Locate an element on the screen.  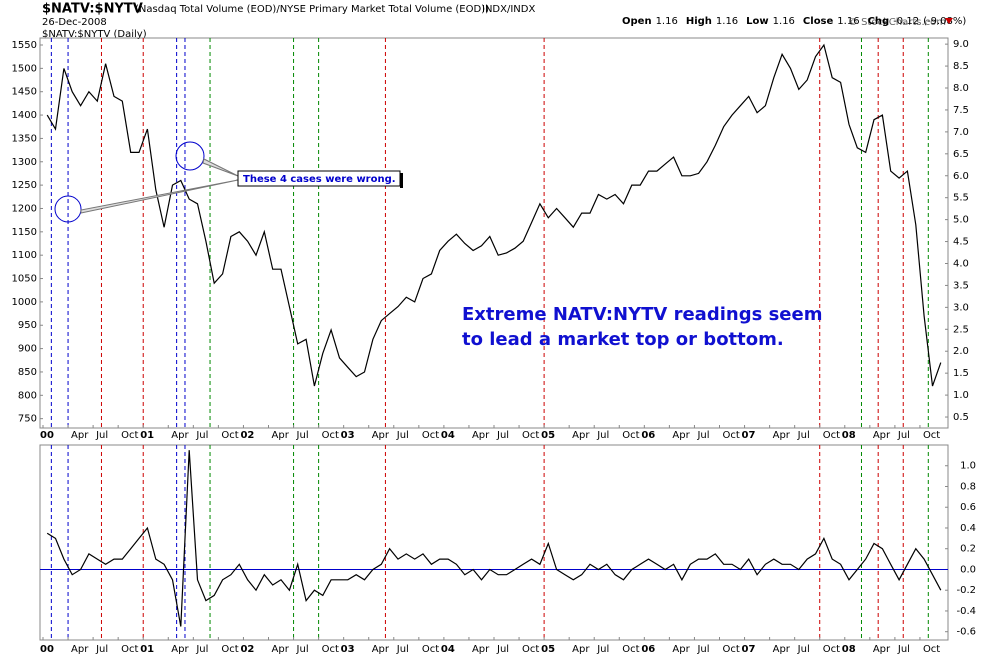
circle is located at coordinates (68, 209).